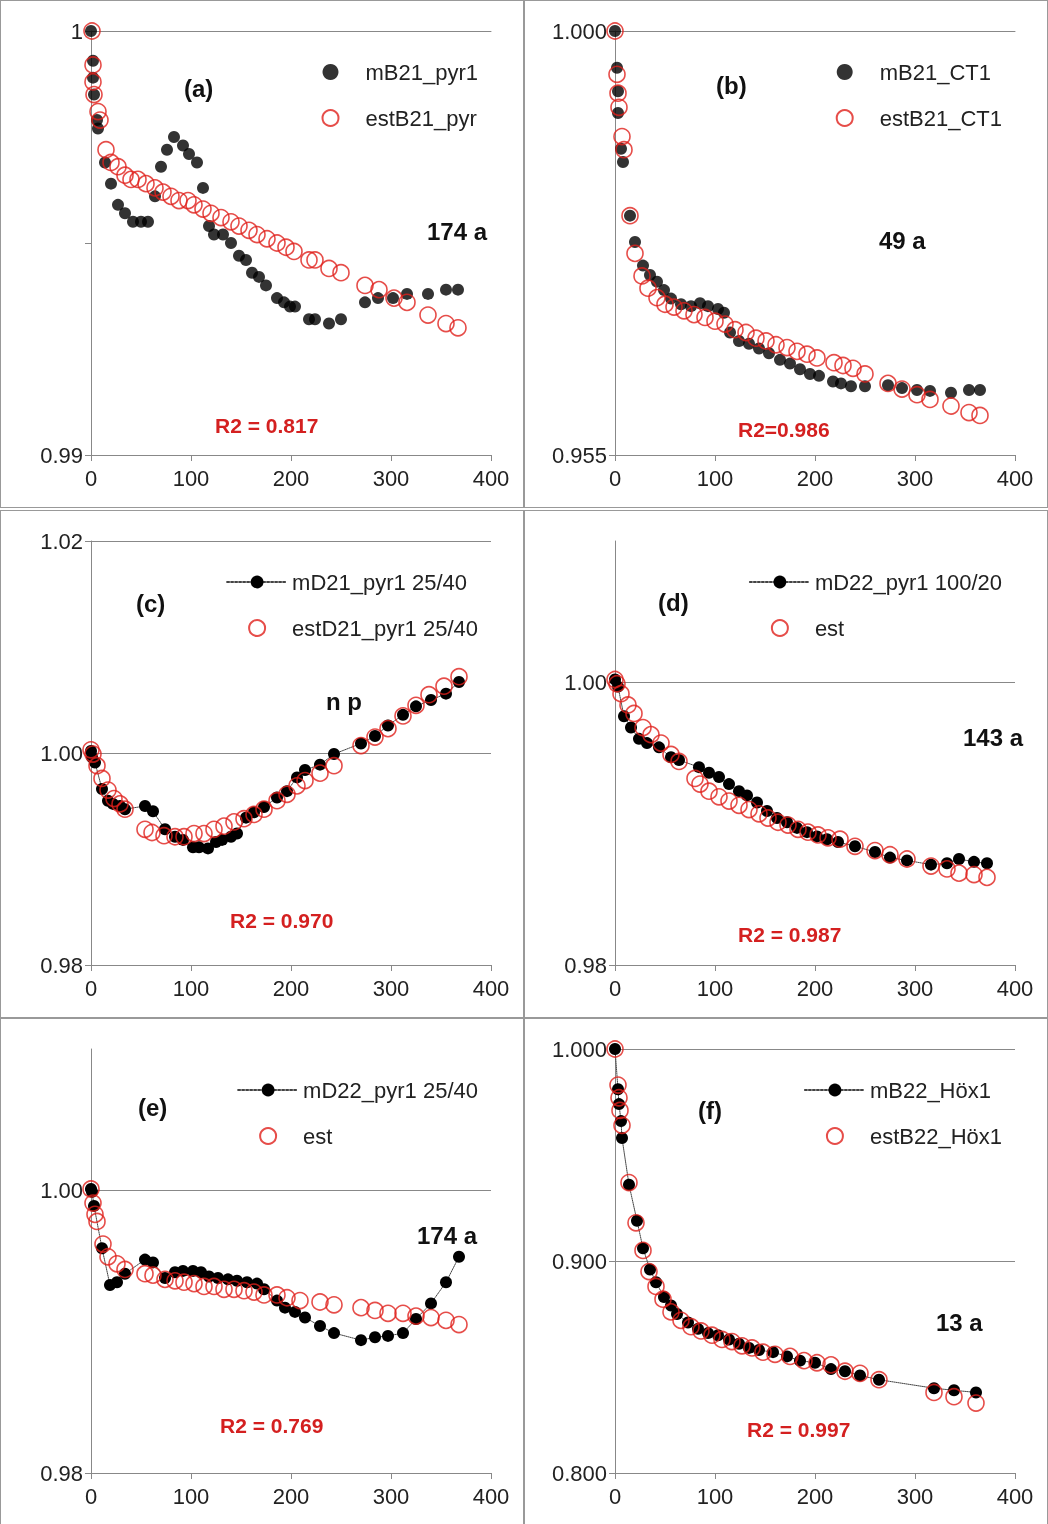 The width and height of the screenshot is (1048, 1524). Describe the element at coordinates (615, 988) in the screenshot. I see `x-tick-label: 0` at that location.